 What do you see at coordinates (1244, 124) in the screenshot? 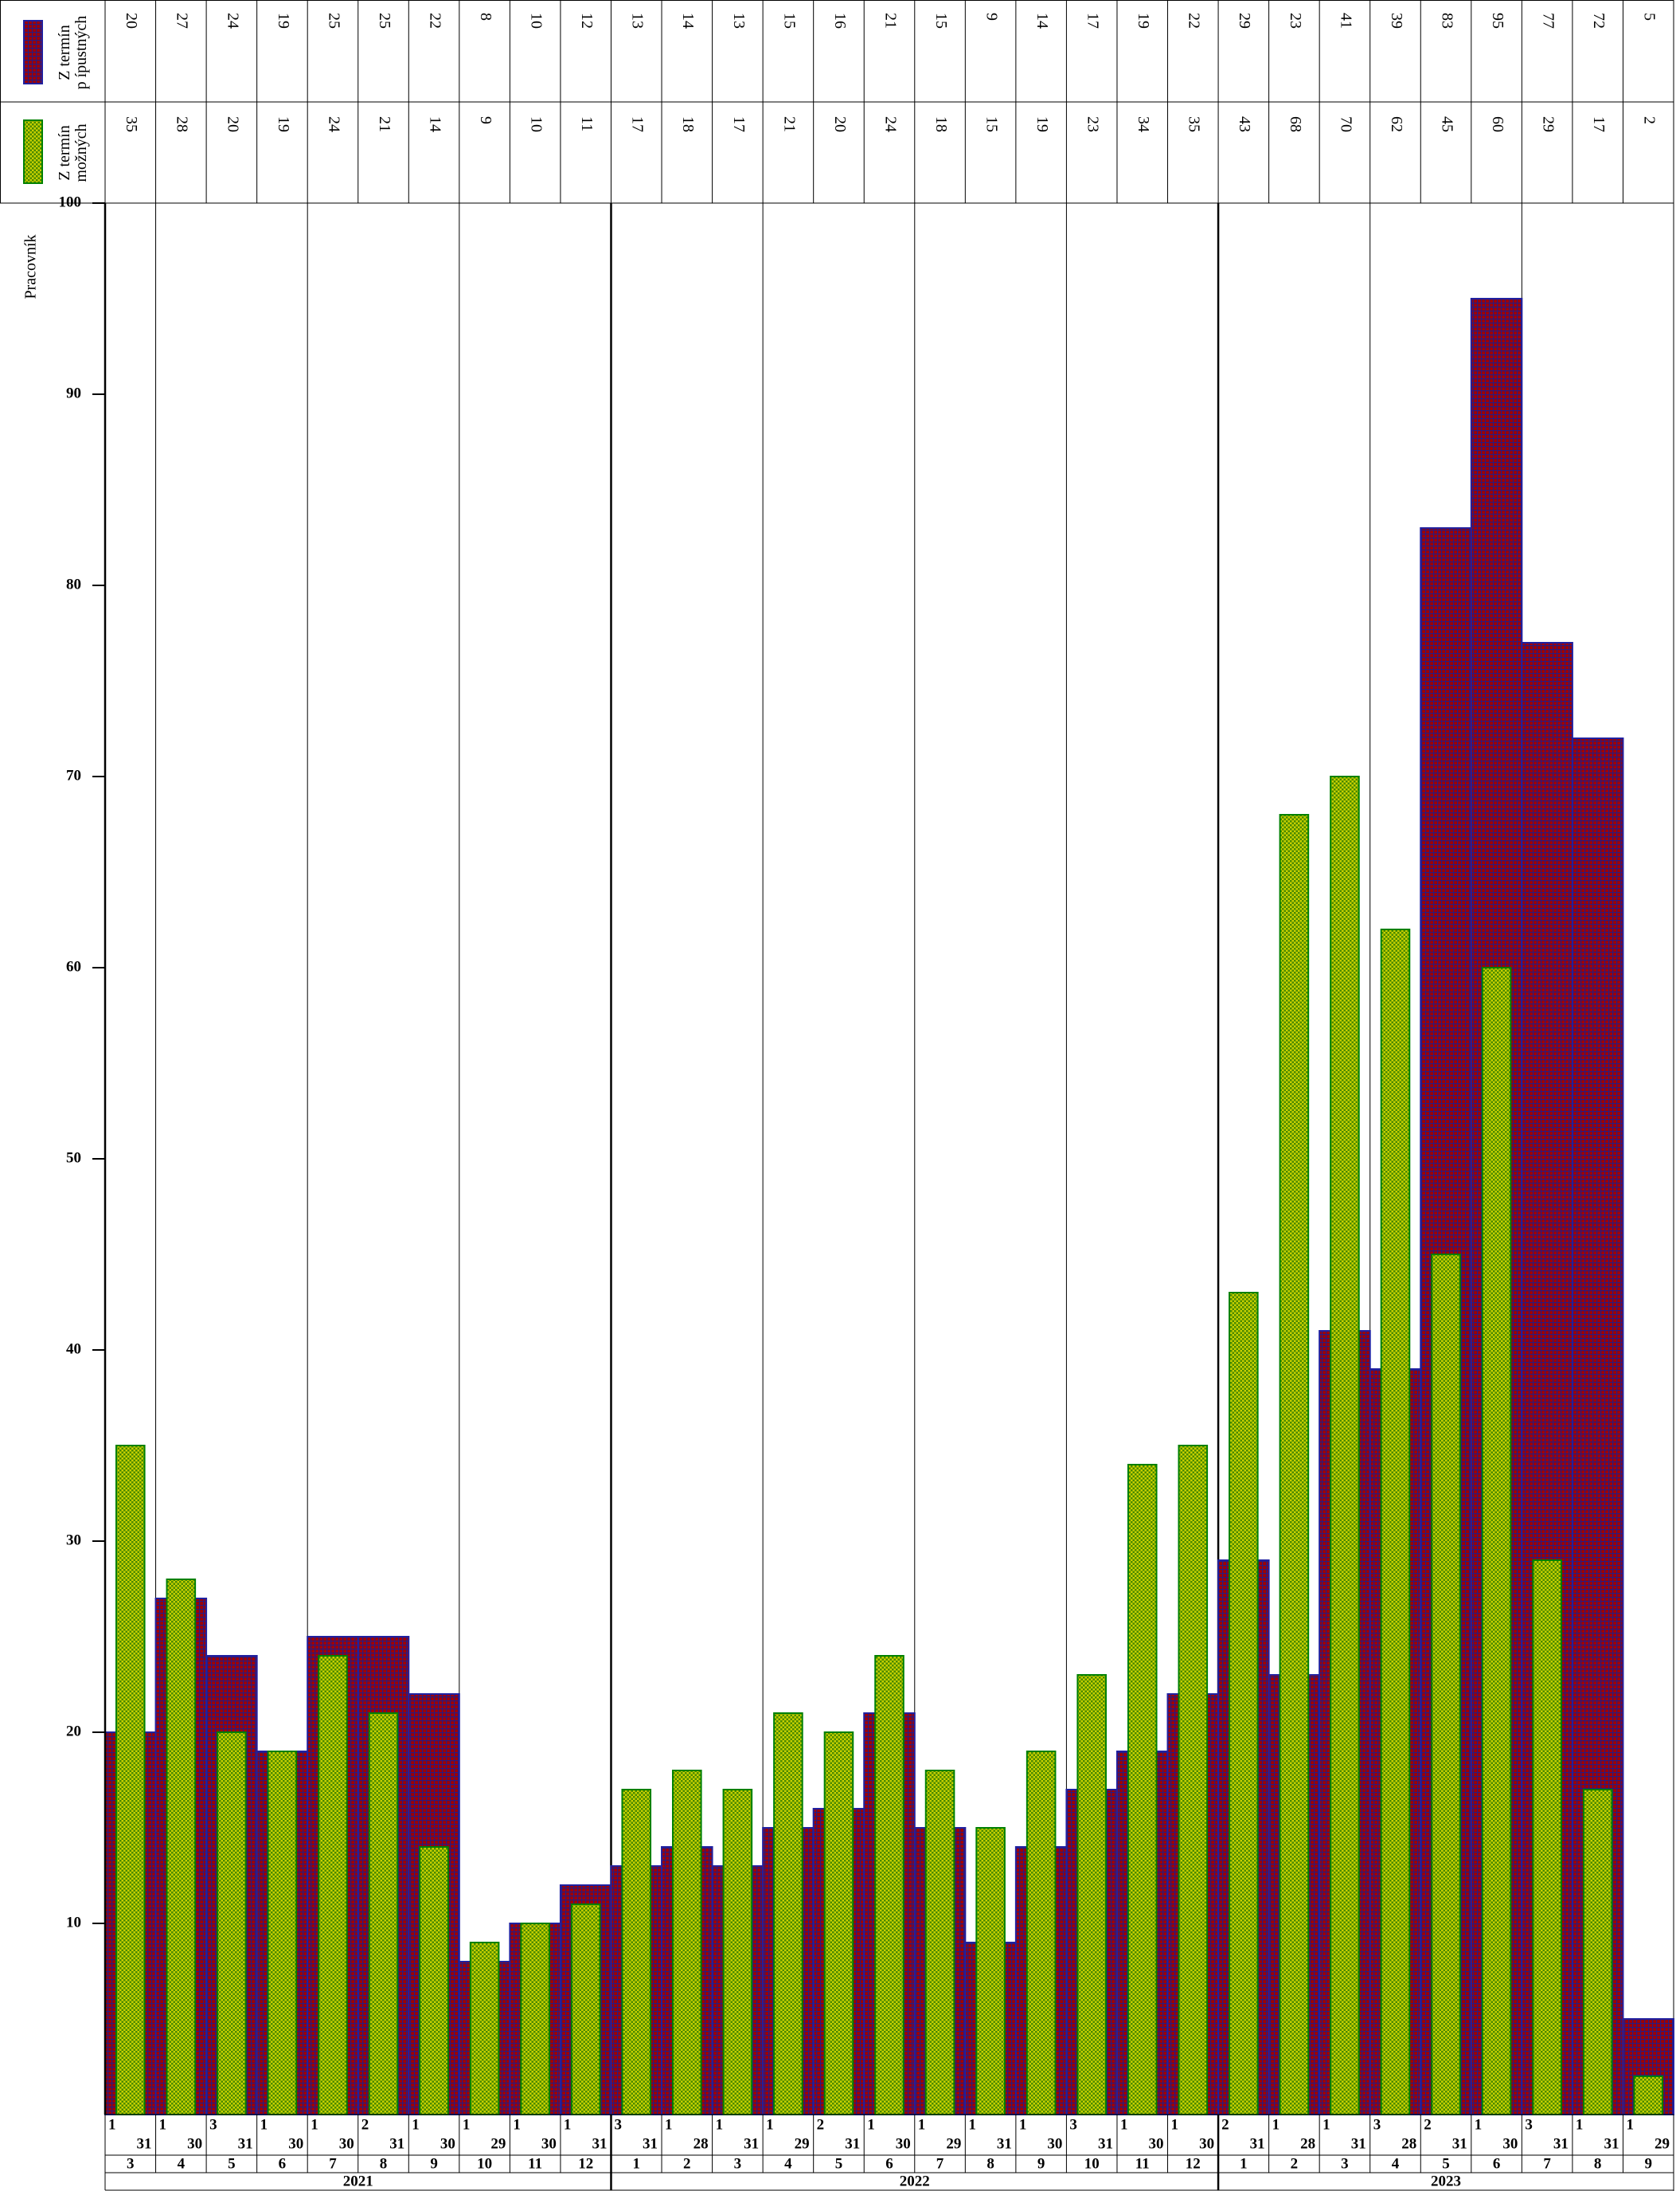
I see `table-value: 43` at bounding box center [1244, 124].